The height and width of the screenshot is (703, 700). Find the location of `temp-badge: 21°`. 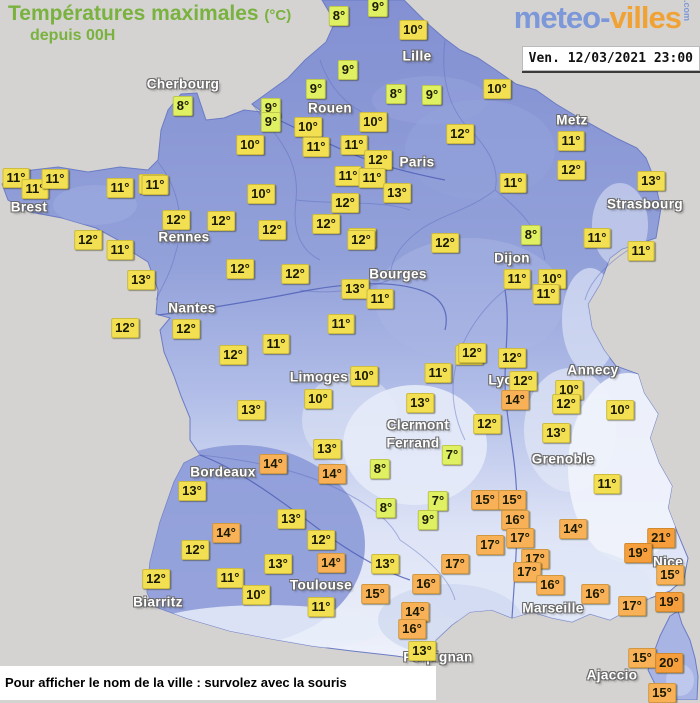

temp-badge: 21° is located at coordinates (661, 538).